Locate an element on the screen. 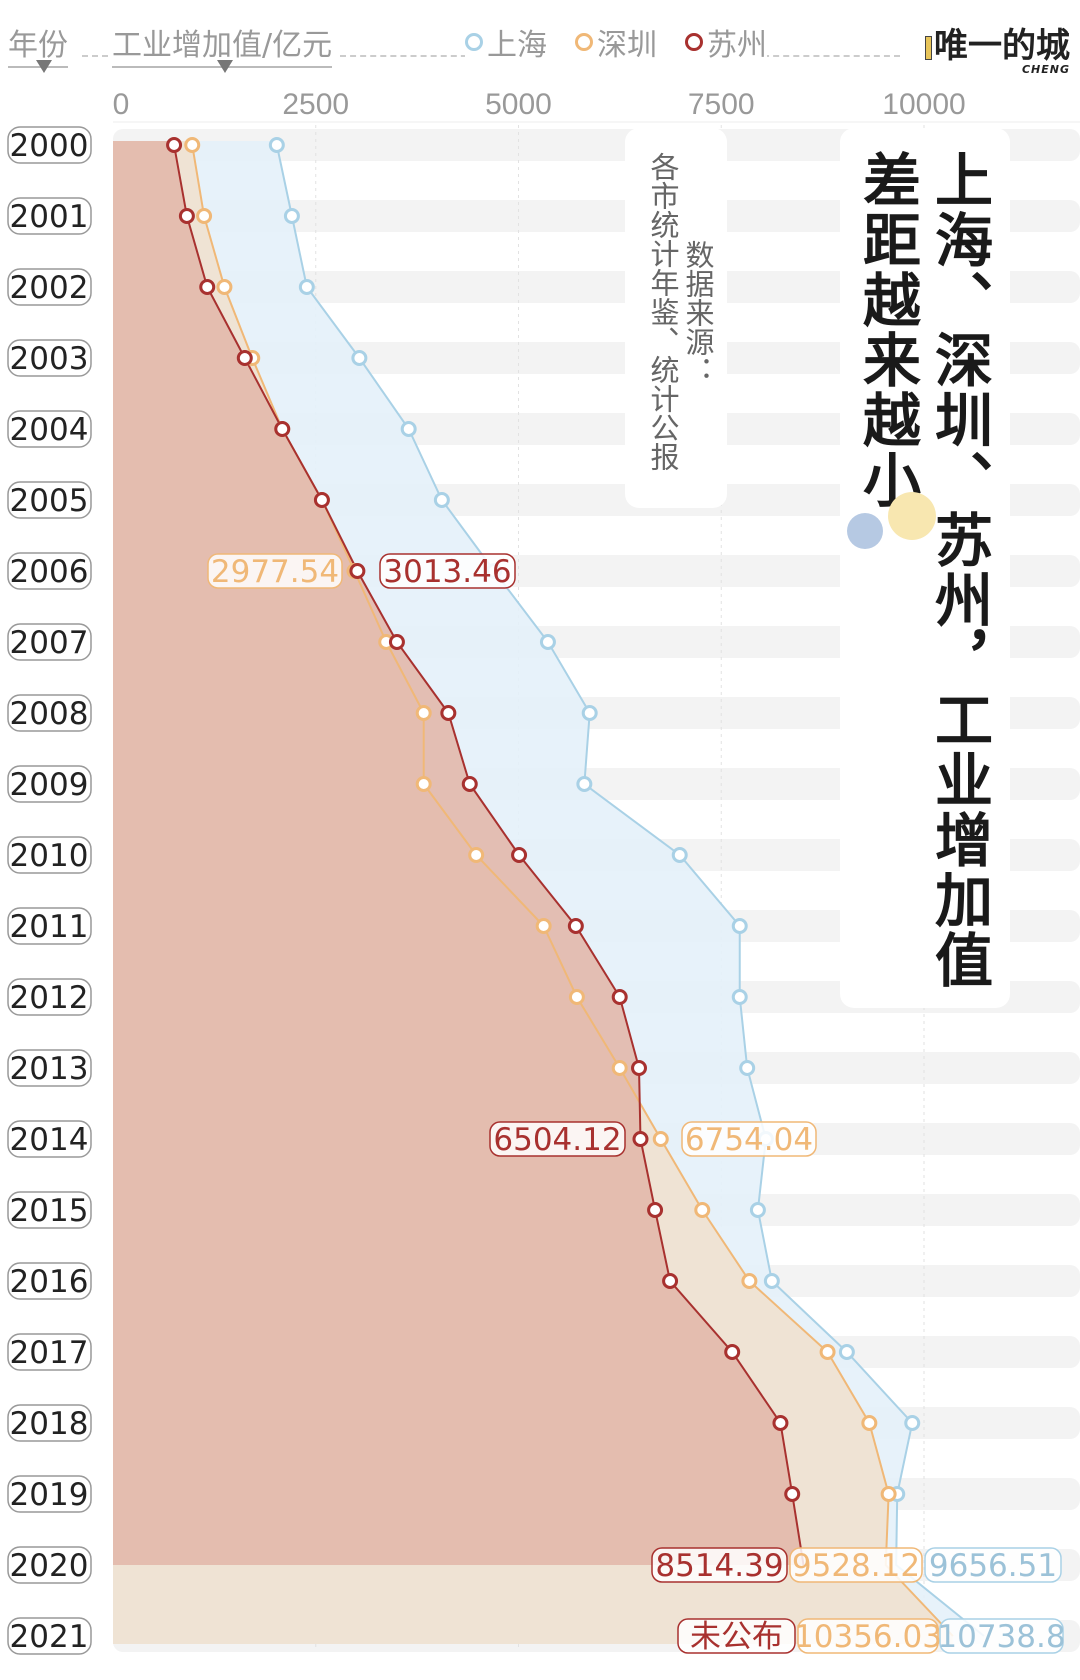 The height and width of the screenshot is (1680, 1080). value-label: 2977.54 is located at coordinates (275, 572).